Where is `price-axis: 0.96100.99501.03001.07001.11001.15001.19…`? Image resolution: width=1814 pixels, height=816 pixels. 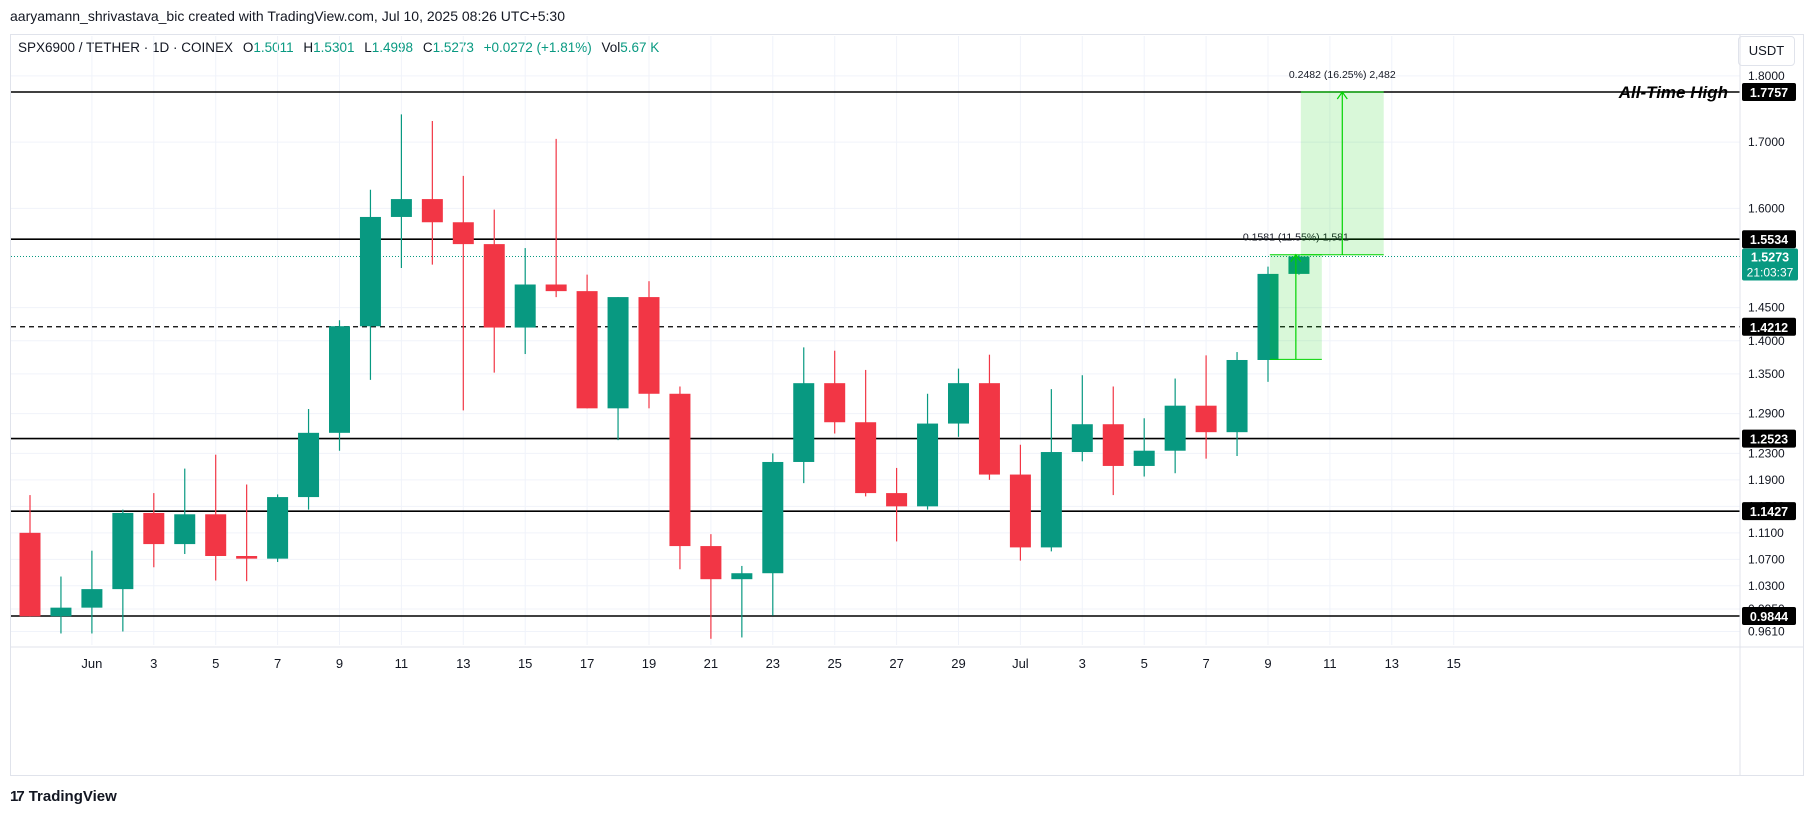 price-axis: 0.96100.99501.03001.07001.11001.15001.19… is located at coordinates (1768, 405).